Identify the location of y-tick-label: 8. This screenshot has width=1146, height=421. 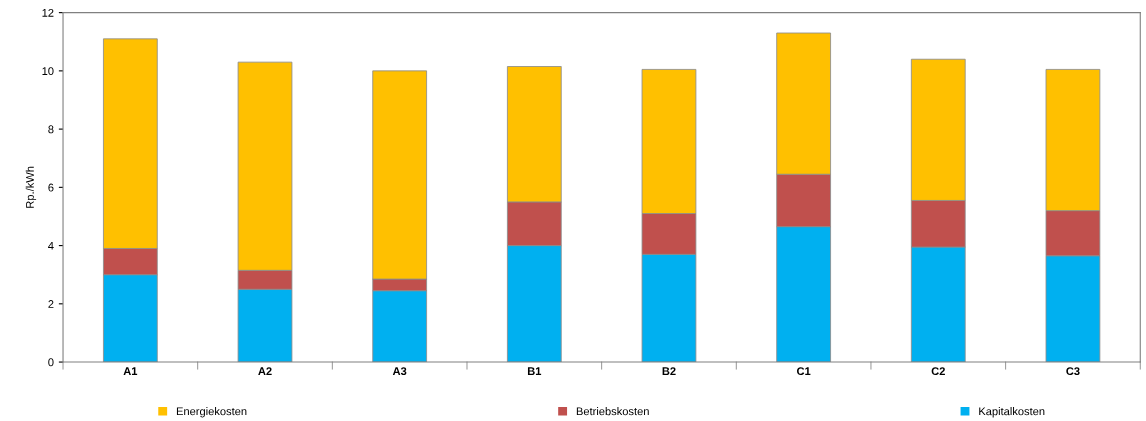
(51, 129).